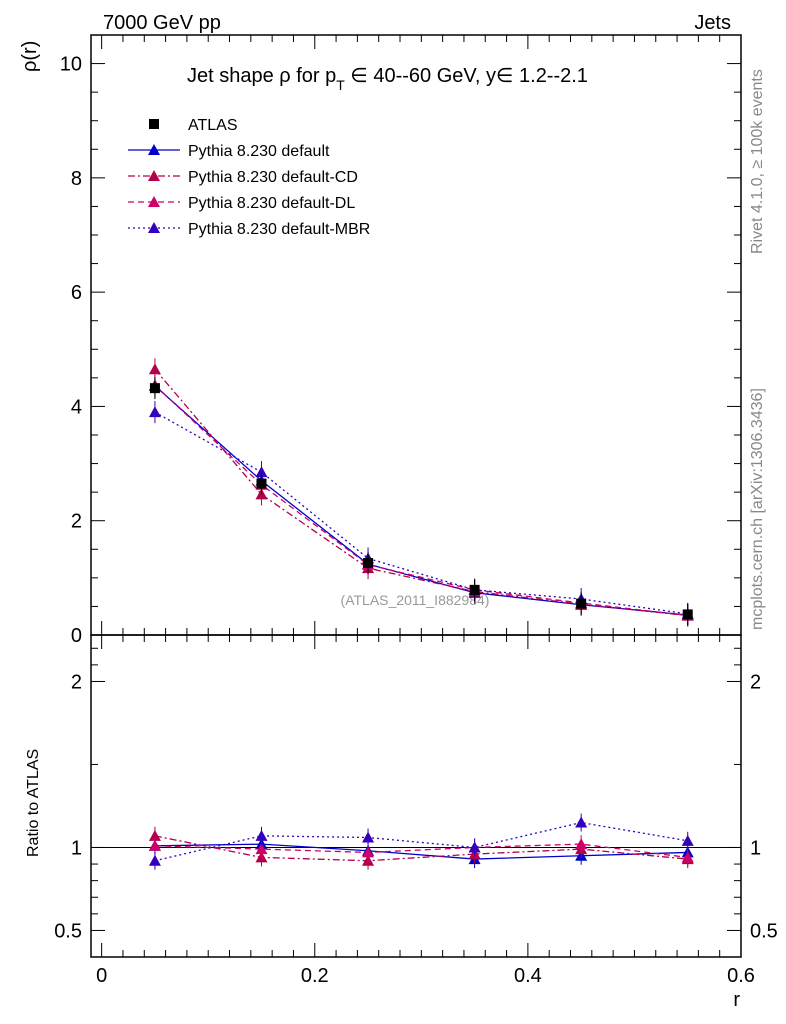  I want to click on ratio-line-pythia-8-230-default-dl, so click(421, 851).